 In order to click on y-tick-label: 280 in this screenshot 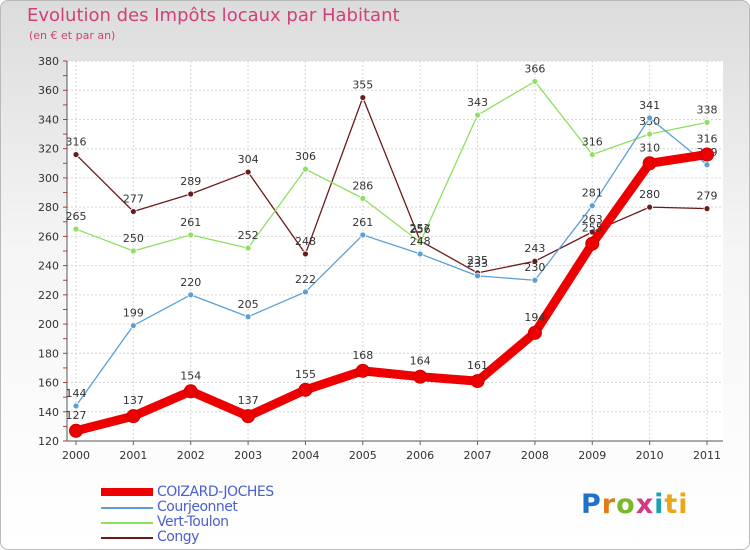, I will do `click(48, 207)`.